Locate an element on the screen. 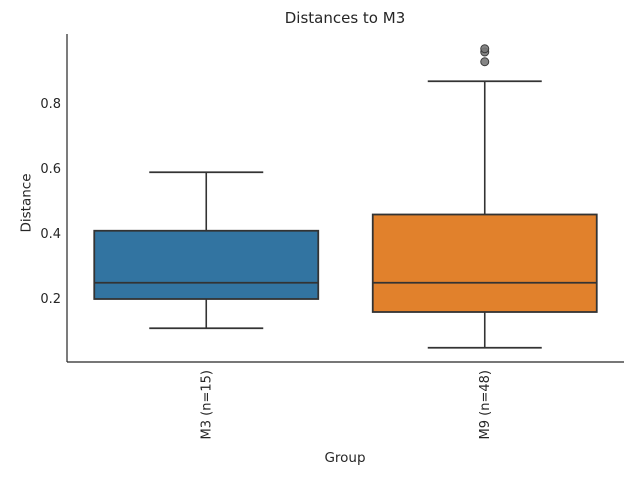  x-axis-label: Group is located at coordinates (344, 458).